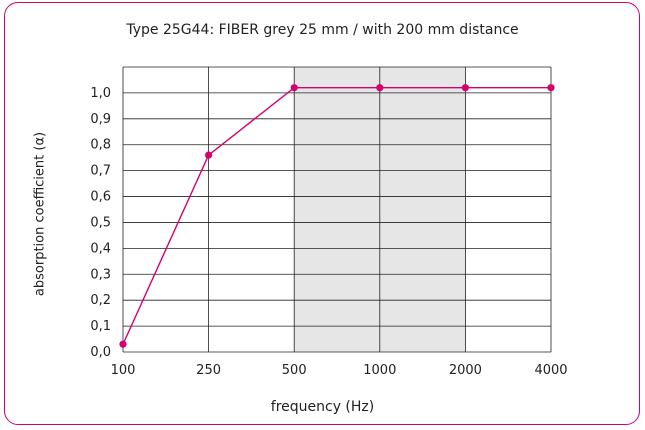  Describe the element at coordinates (100, 119) in the screenshot. I see `y-tick-label: 0,9` at that location.